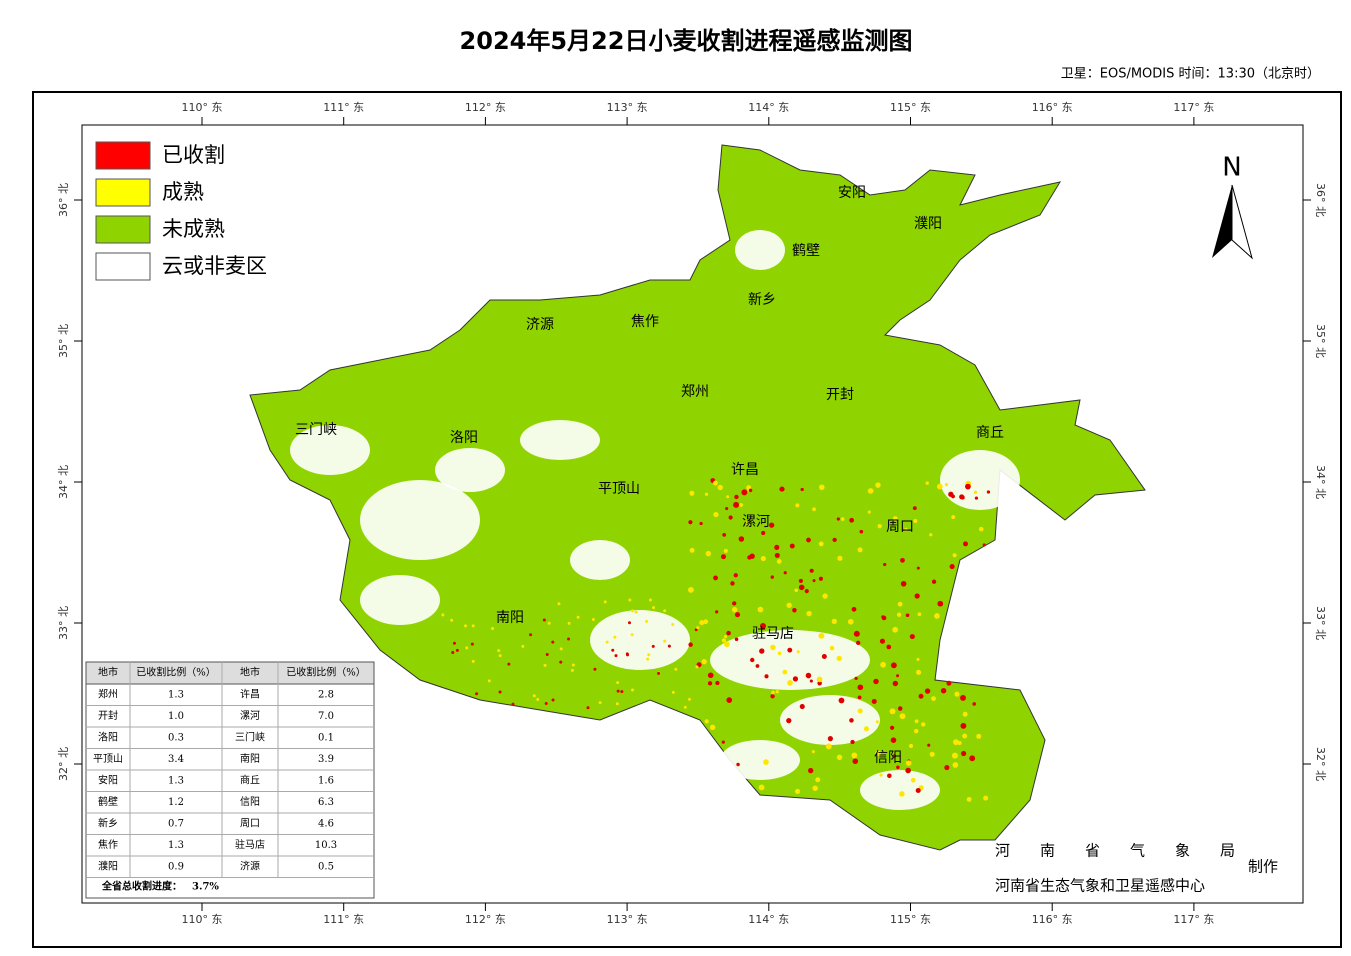  What do you see at coordinates (852, 193) in the screenshot?
I see `city-label: 安阳` at bounding box center [852, 193].